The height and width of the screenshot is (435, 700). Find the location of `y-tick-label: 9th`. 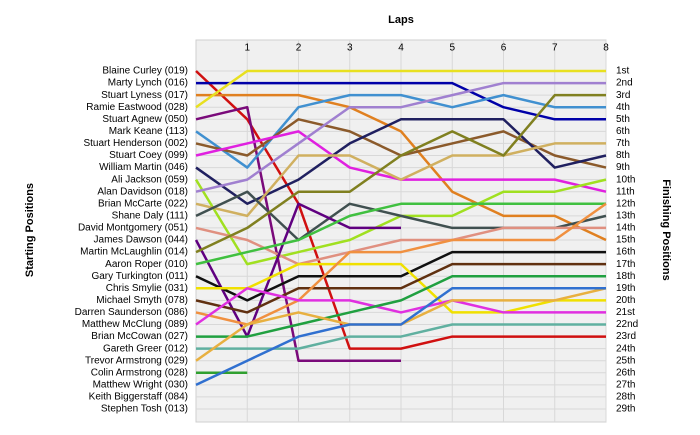

y-tick-label: 9th is located at coordinates (623, 167).